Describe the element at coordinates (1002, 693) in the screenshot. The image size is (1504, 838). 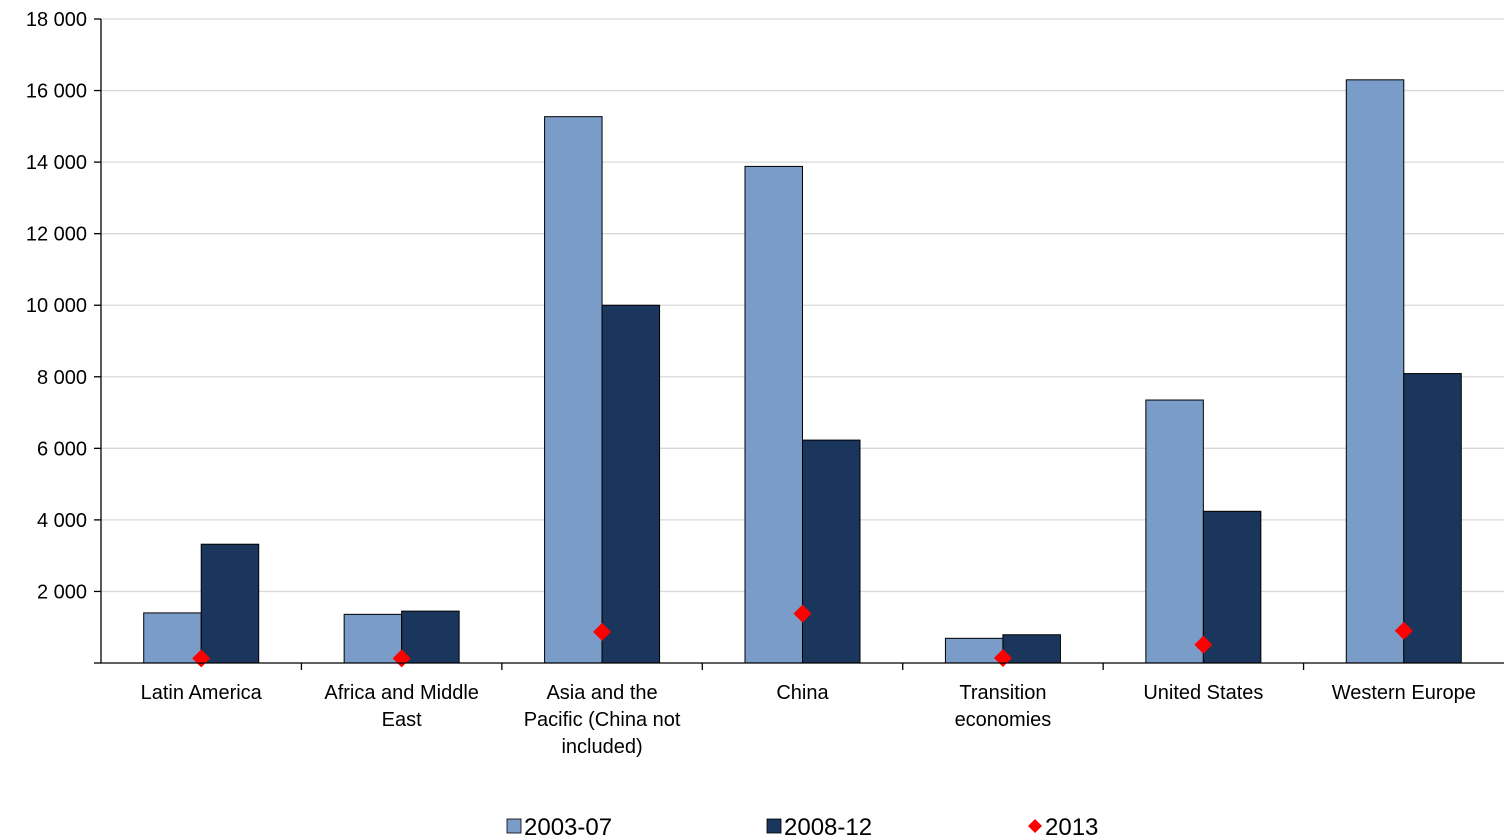
I see `x-category-label-line: Transition` at that location.